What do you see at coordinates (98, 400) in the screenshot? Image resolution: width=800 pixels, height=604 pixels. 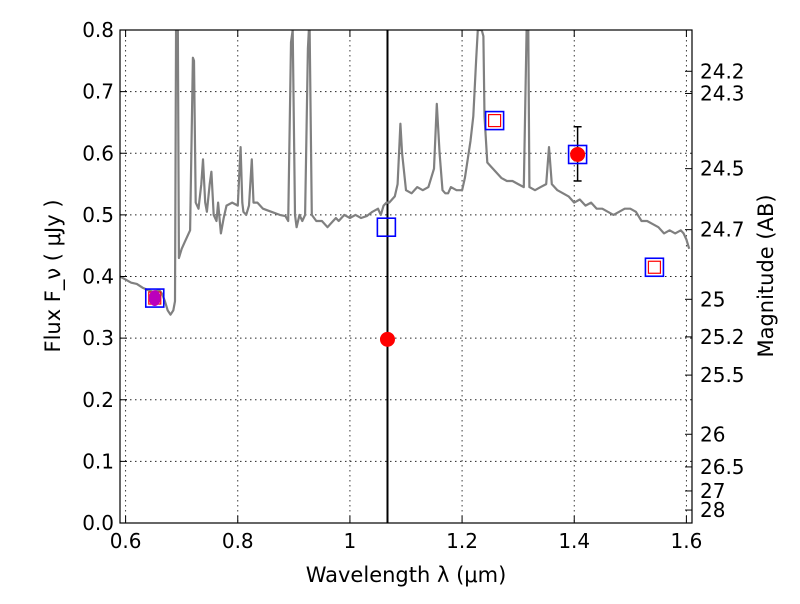 I see `y-tick-label: 0.2` at bounding box center [98, 400].